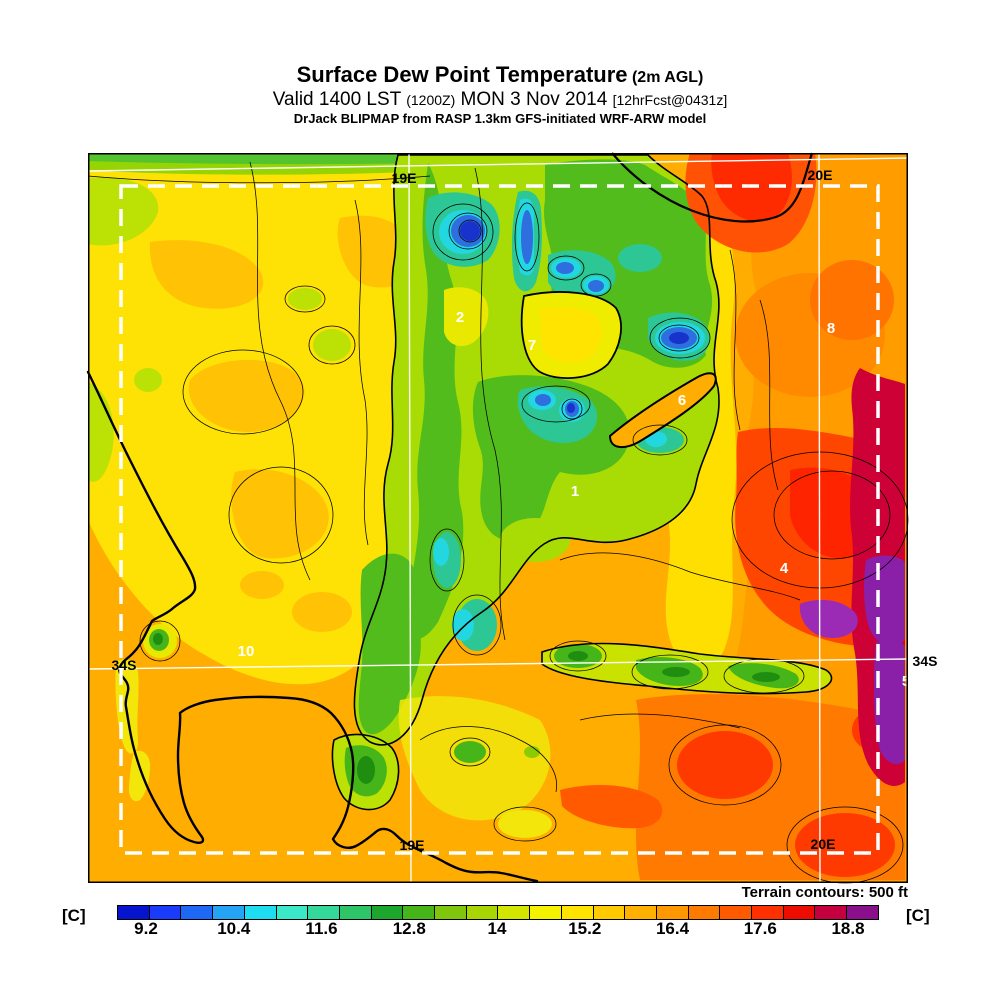 This screenshot has height=1000, width=1000. What do you see at coordinates (246, 651) in the screenshot?
I see `site-label-10: 10` at bounding box center [246, 651].